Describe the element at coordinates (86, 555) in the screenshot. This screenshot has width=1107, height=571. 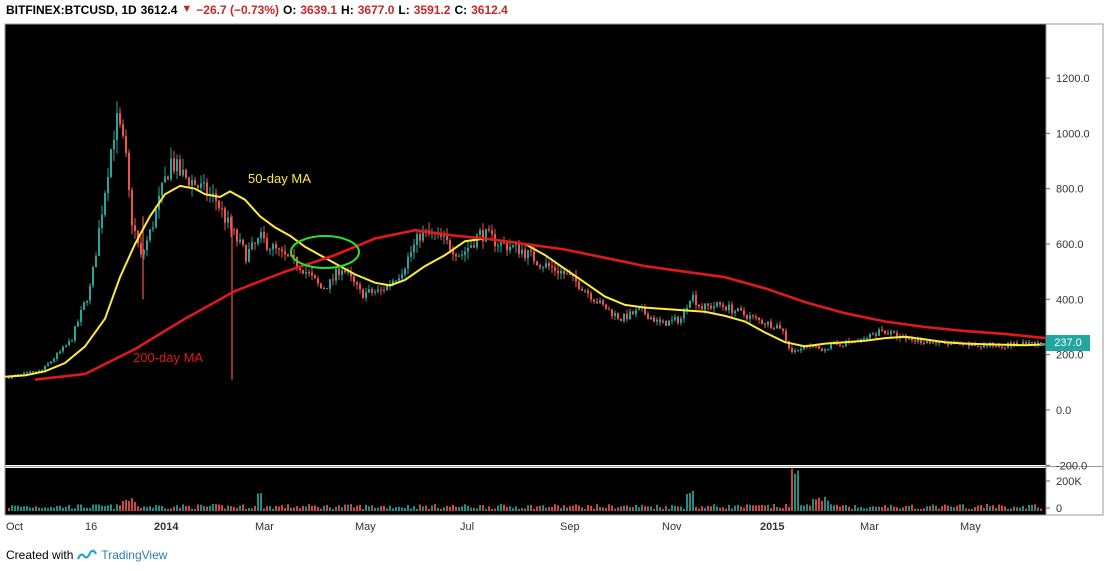
I see `footer: Created with TradingView` at that location.